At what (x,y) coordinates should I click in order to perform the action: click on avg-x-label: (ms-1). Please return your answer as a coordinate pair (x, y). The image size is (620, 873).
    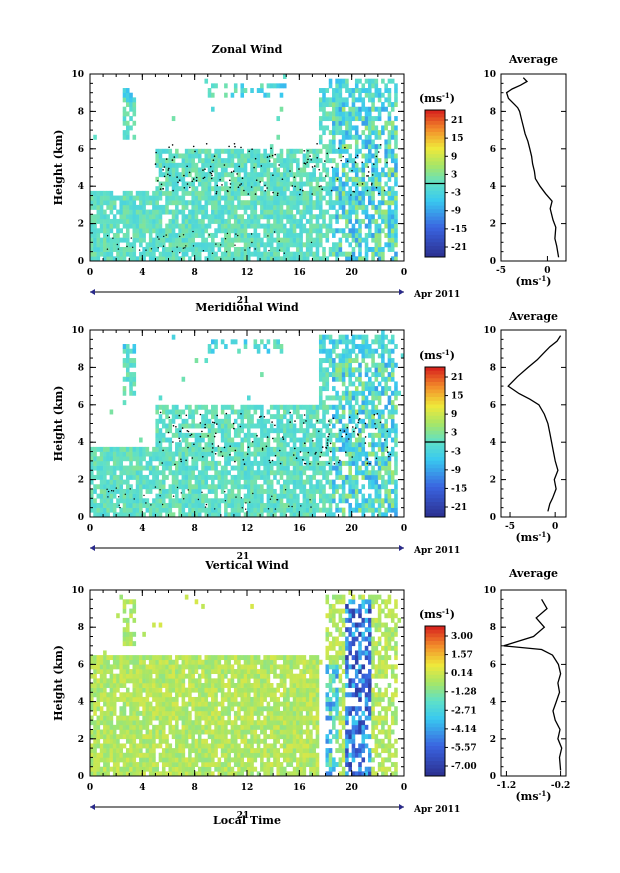
    Looking at the image, I should click on (533, 537).